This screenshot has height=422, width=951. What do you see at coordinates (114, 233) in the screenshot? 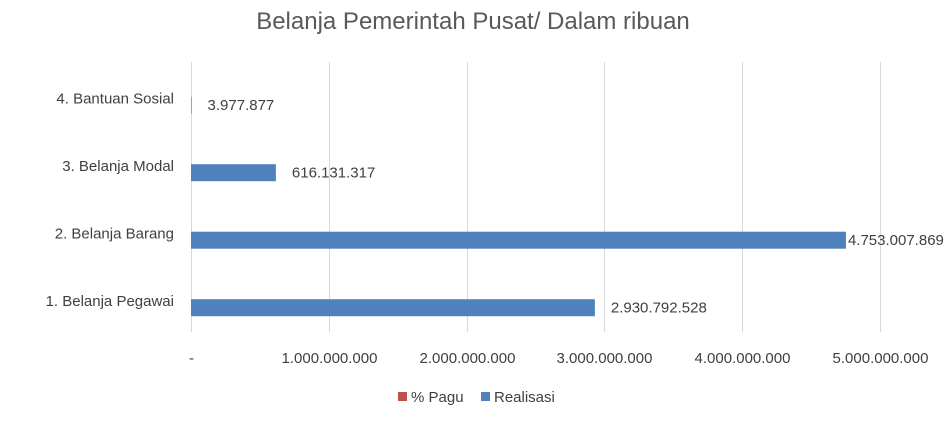
I see `category-label: 2. Belanja Barang` at bounding box center [114, 233].